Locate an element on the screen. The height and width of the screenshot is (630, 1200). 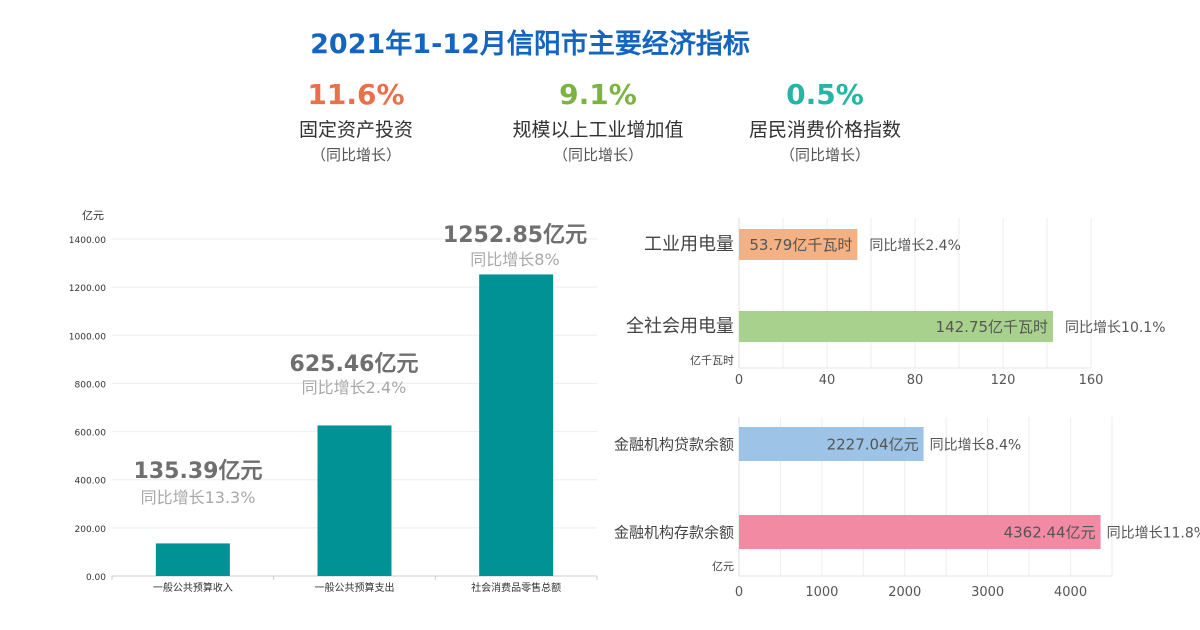
kpi-value: 9.1% is located at coordinates (598, 94).